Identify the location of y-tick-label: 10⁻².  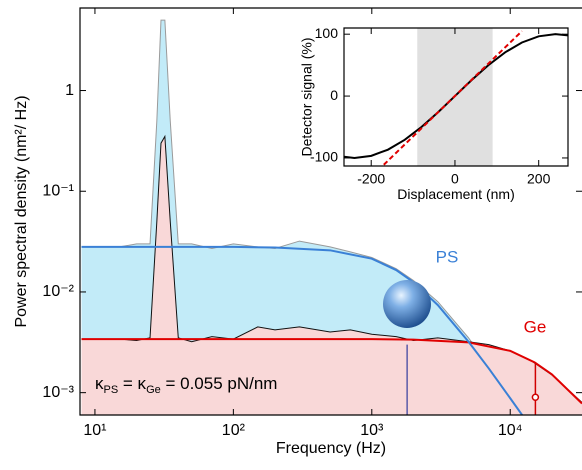
(58, 291).